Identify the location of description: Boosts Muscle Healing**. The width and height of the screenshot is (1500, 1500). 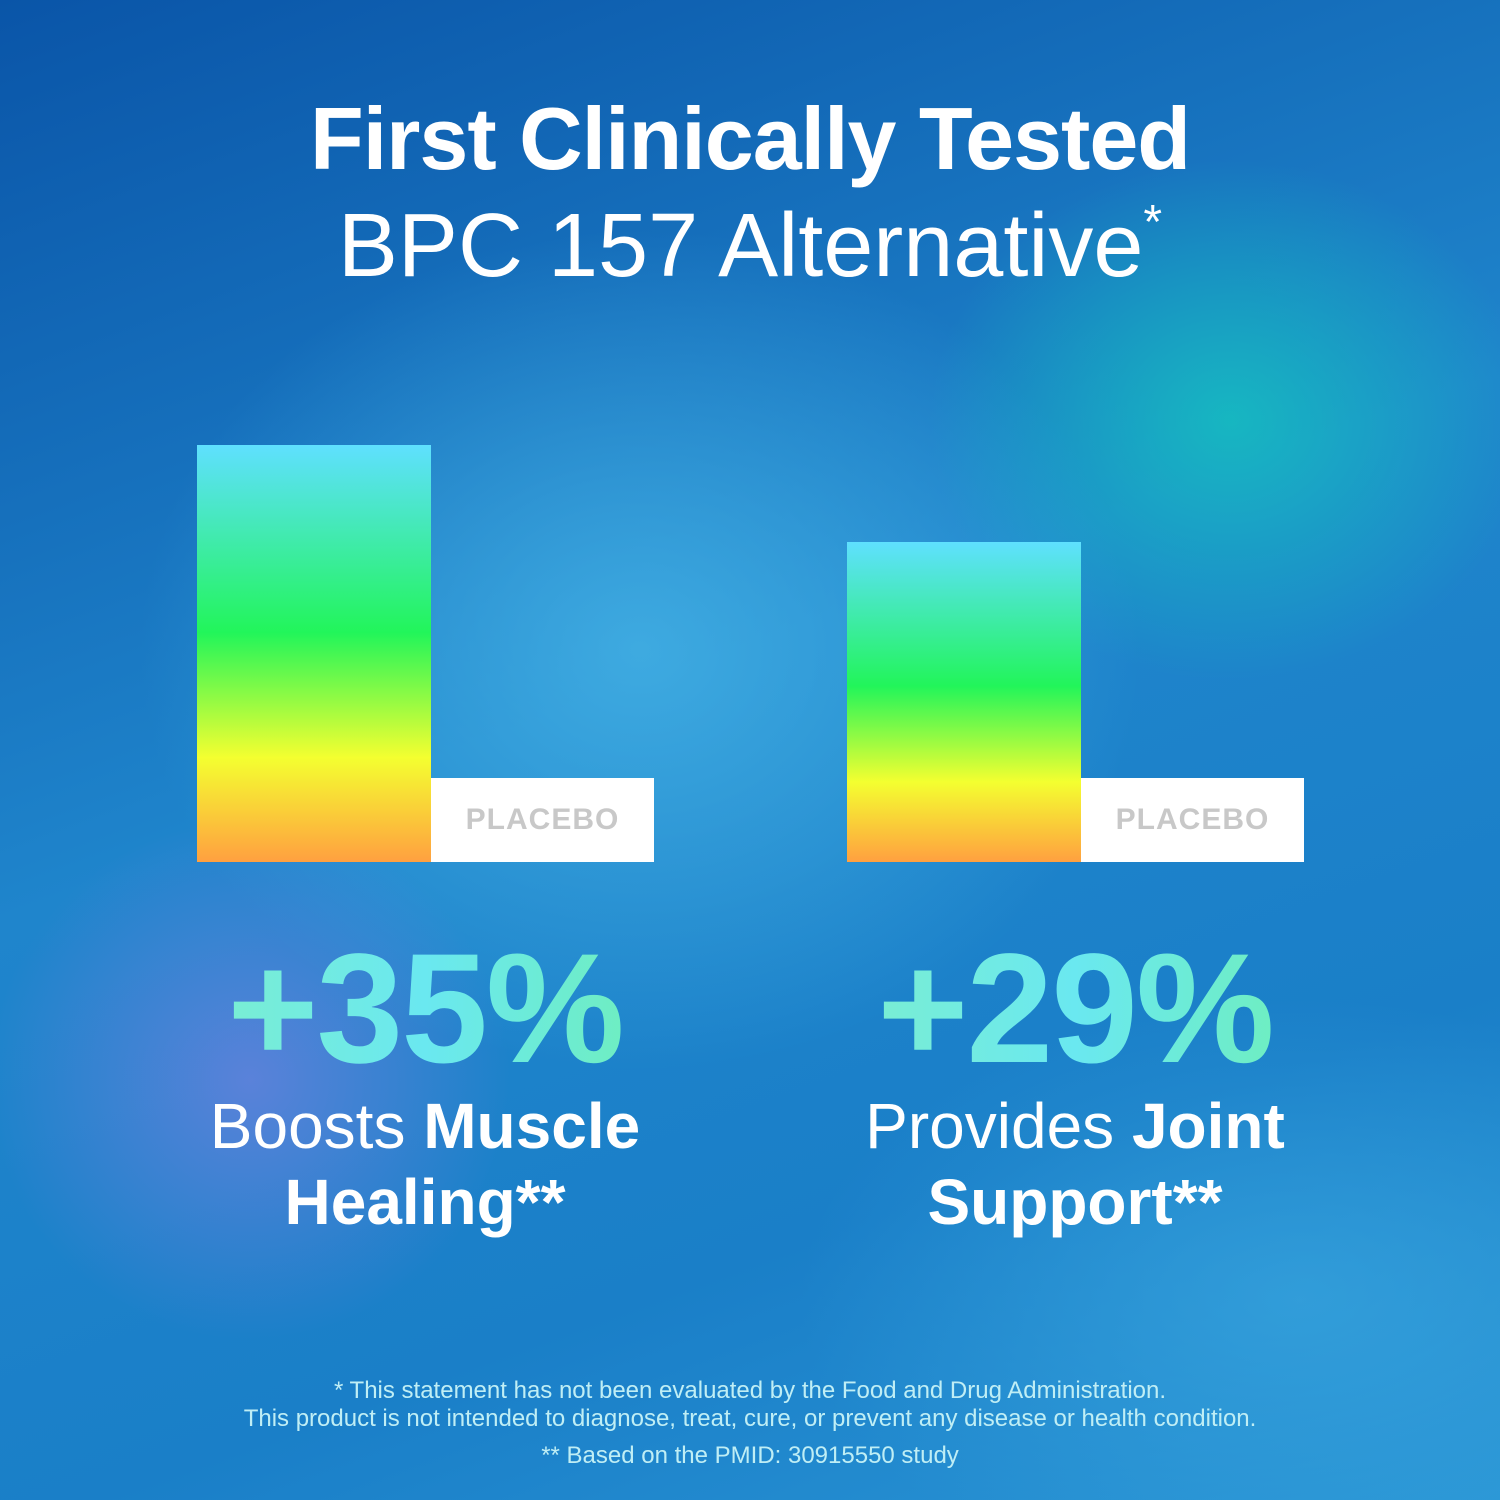
(425, 1164).